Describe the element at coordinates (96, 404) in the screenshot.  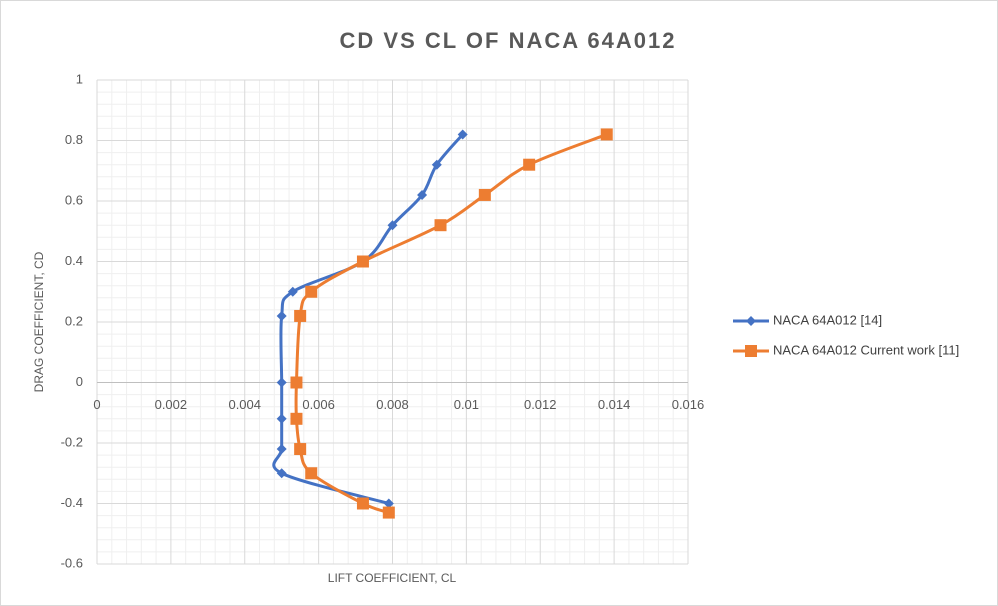
I see `x-tick-label: 0` at that location.